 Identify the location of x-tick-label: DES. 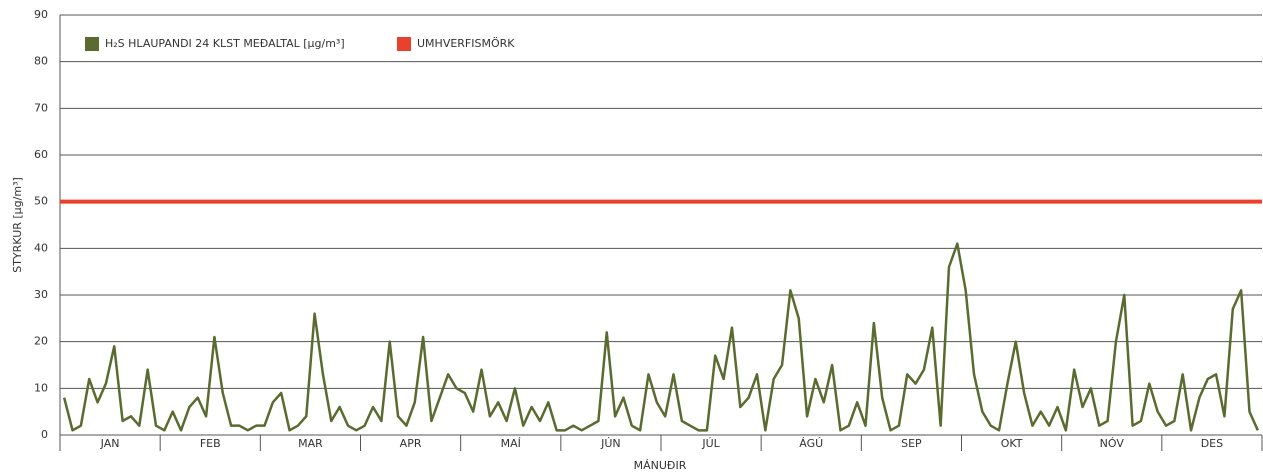
(1212, 443).